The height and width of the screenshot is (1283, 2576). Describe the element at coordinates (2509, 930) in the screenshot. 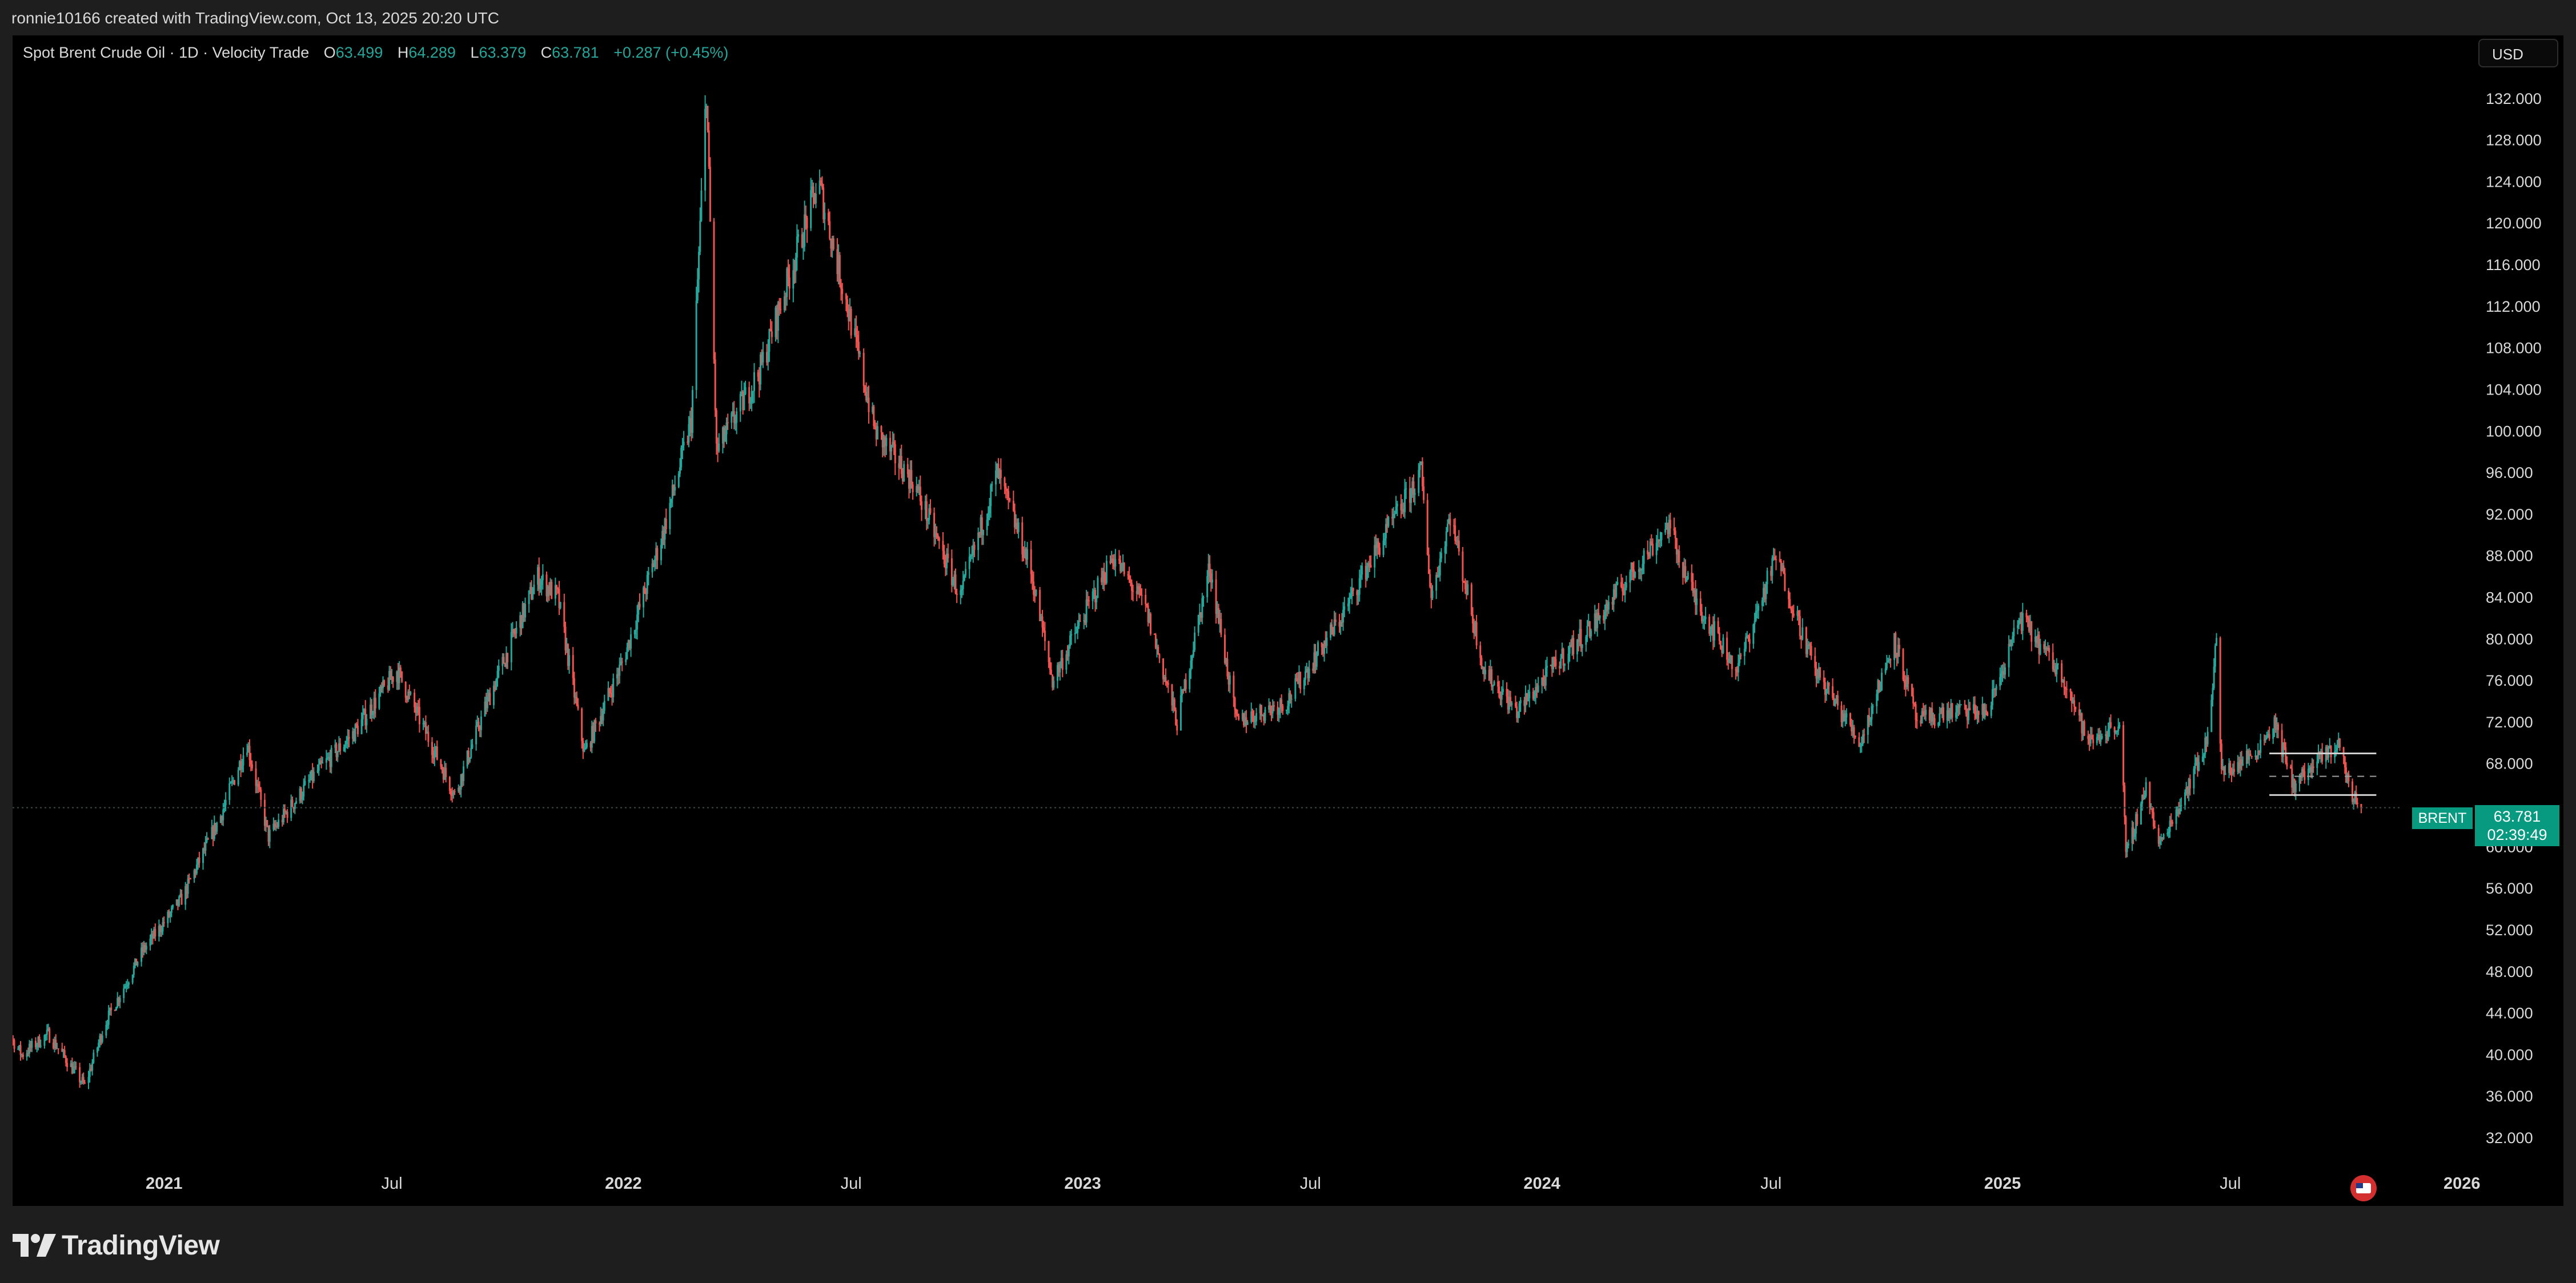

I see `price-tick-label: 52.000` at that location.